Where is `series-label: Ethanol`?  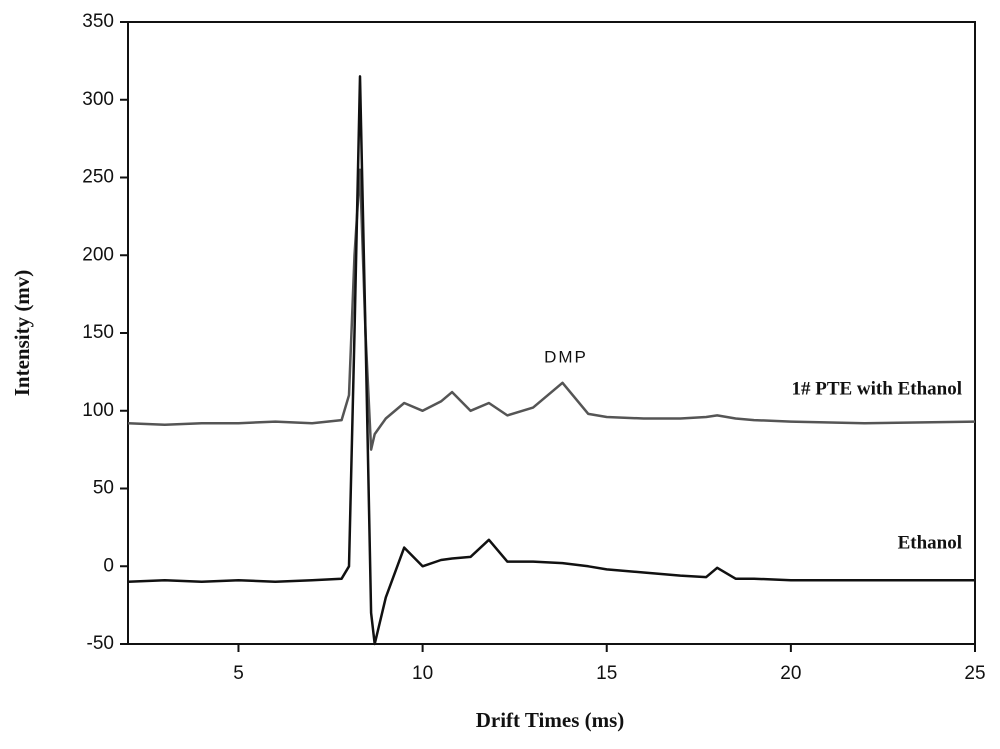 series-label: Ethanol is located at coordinates (930, 542).